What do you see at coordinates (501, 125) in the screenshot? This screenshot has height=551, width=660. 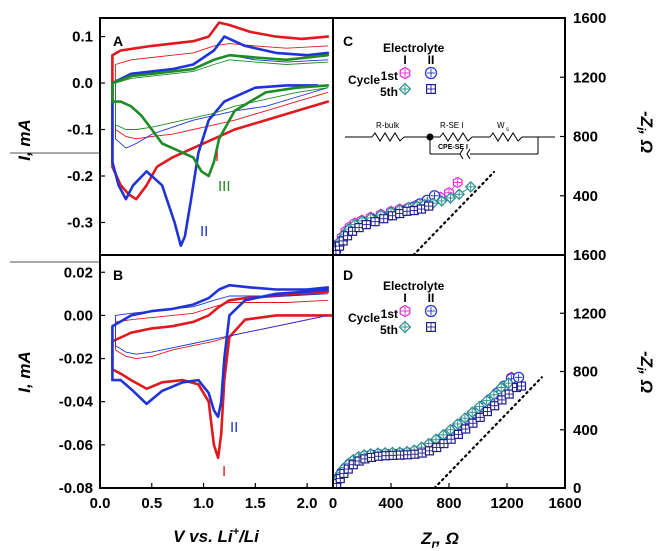 I see `circuit-label-w-2: W` at bounding box center [501, 125].